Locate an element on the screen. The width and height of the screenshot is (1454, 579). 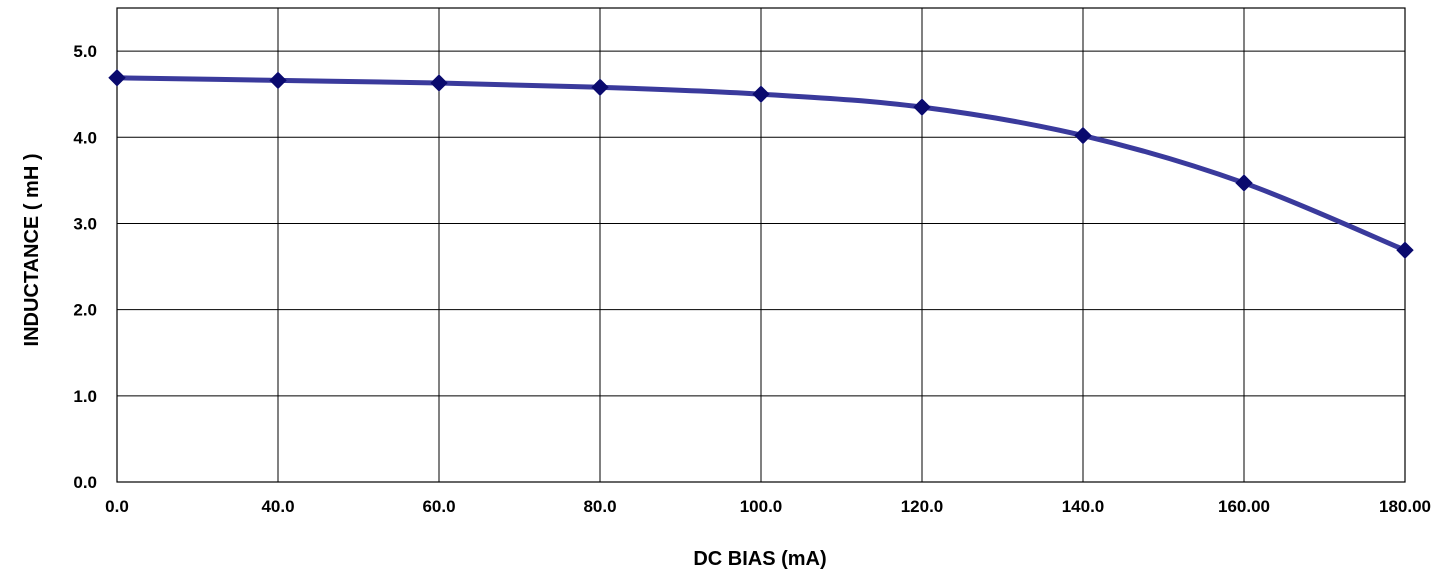
x-axis-title: DC BIAS (mA) is located at coordinates (759, 559).